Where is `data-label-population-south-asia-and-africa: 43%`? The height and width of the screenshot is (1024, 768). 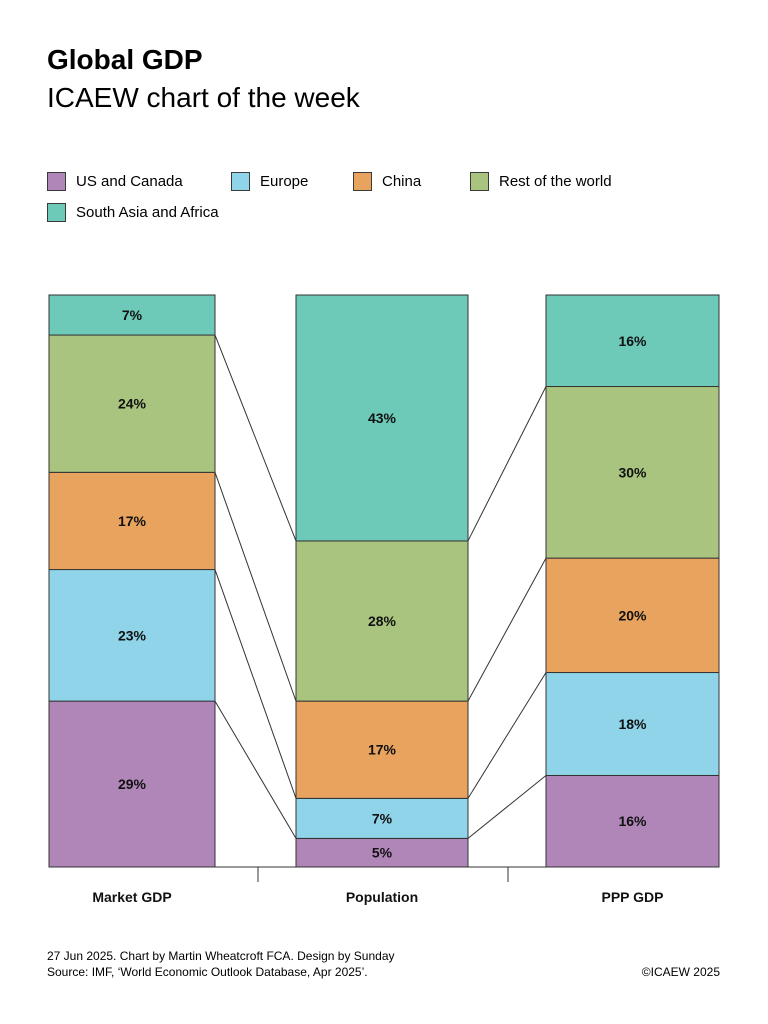
data-label-population-south-asia-and-africa: 43% is located at coordinates (382, 418).